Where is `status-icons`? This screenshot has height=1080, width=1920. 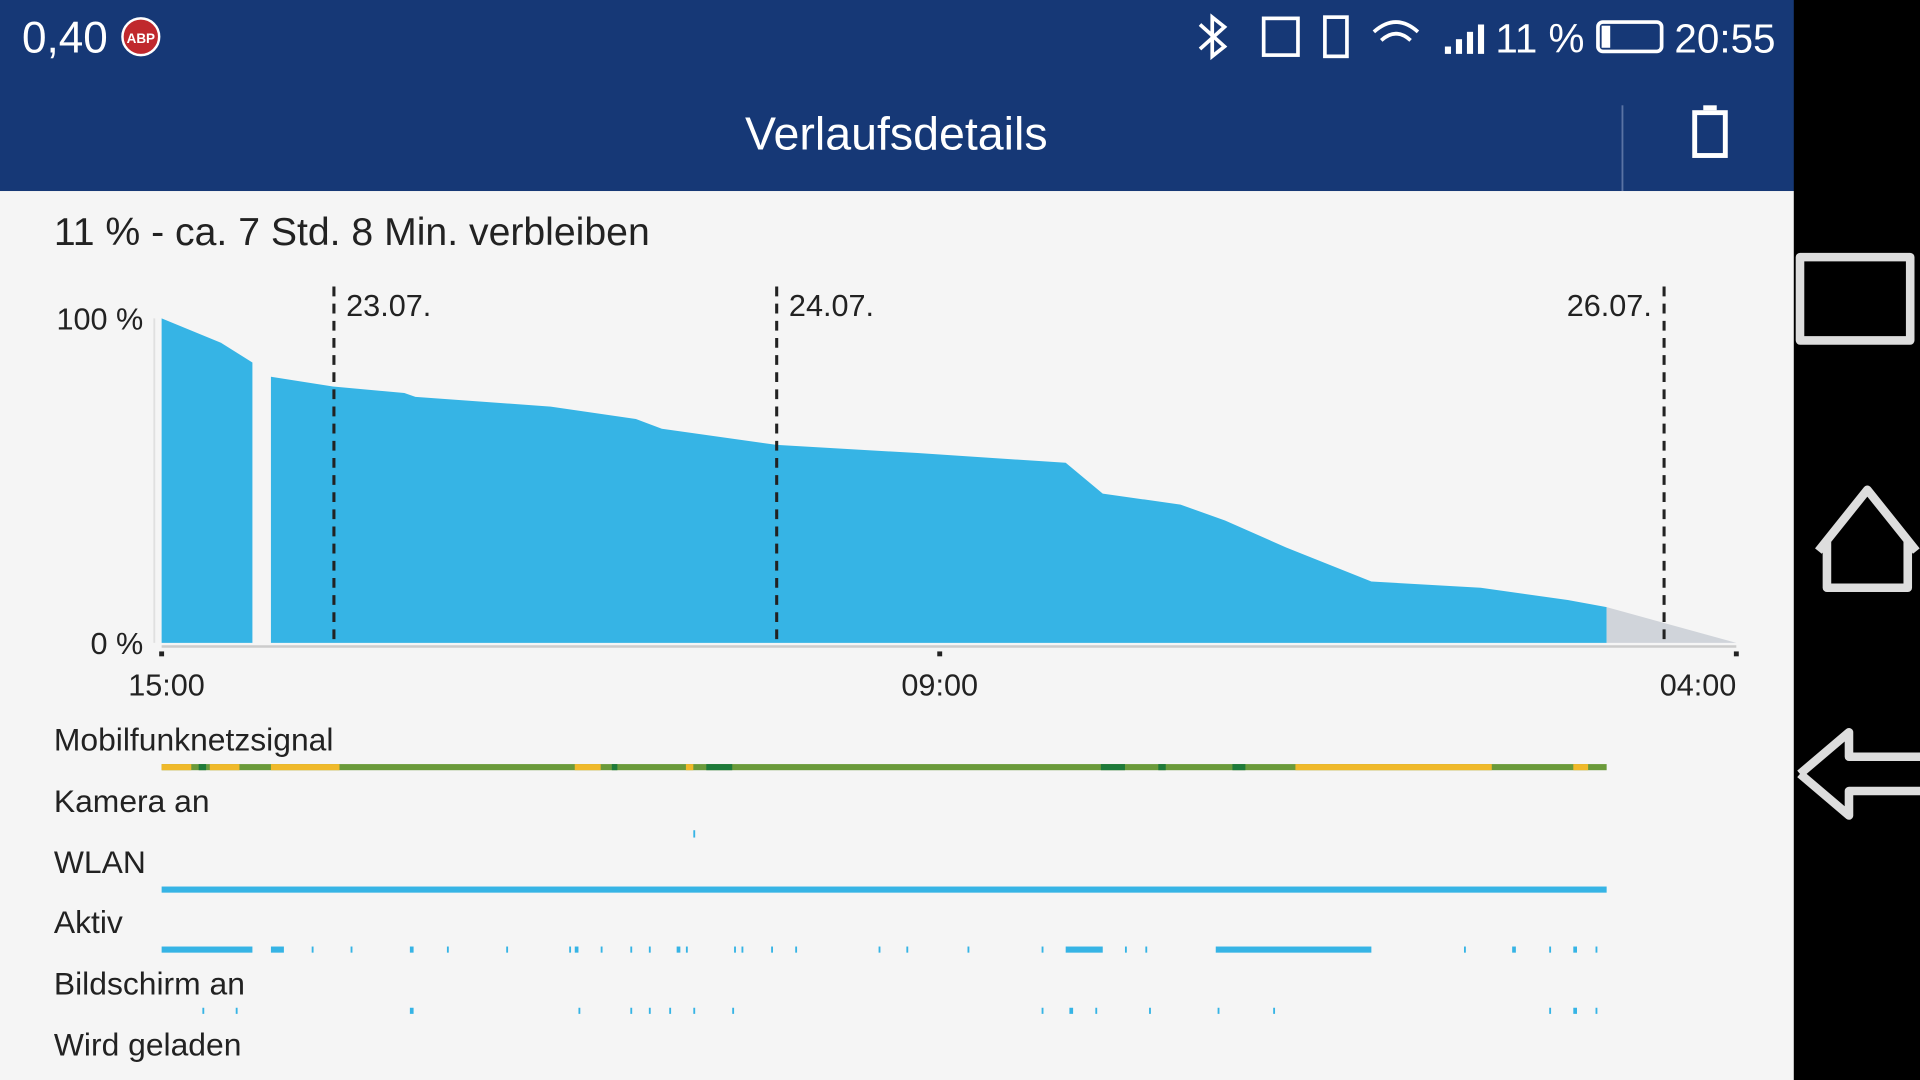
status-icons is located at coordinates (1431, 37).